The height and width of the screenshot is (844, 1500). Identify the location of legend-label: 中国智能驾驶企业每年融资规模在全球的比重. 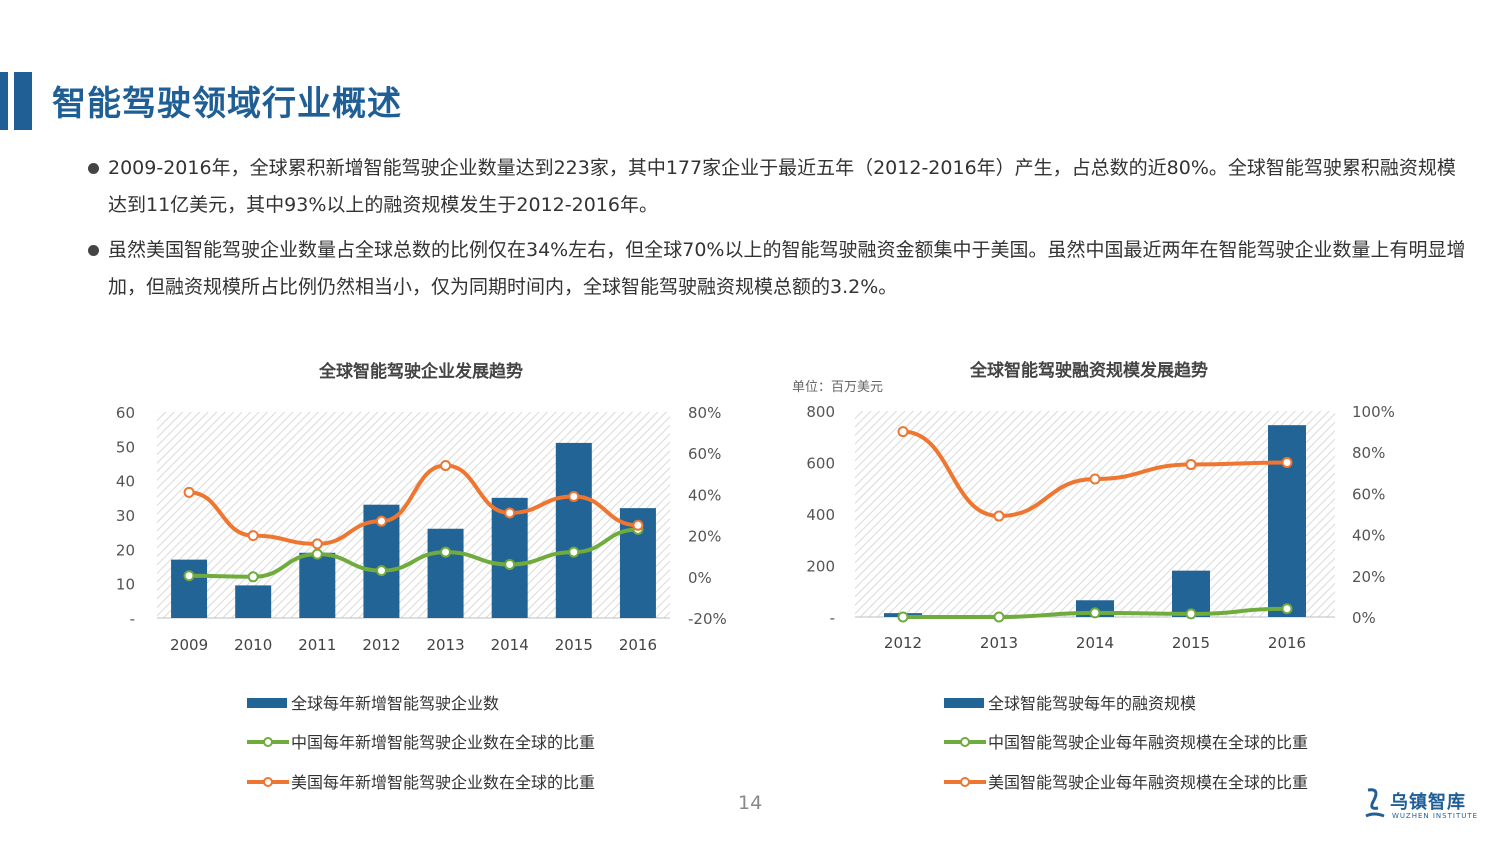
(1148, 742).